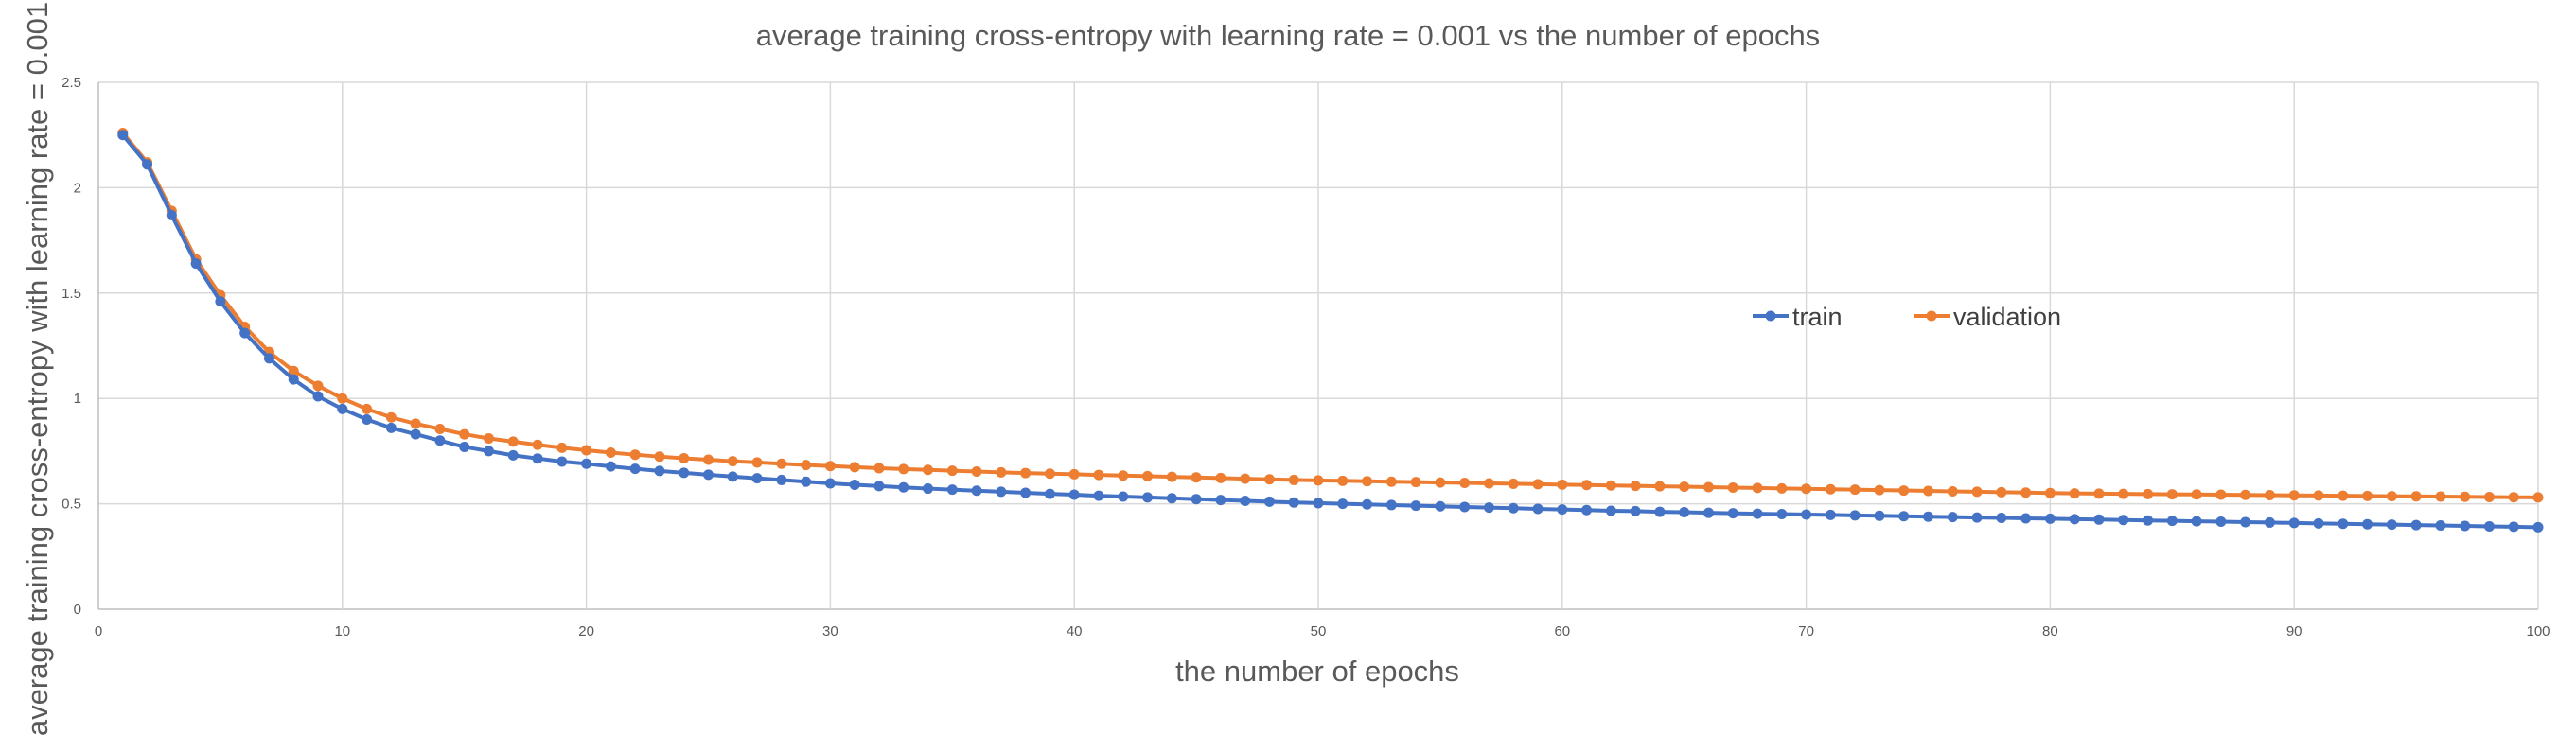  I want to click on y-tick-label: 2.5, so click(71, 83).